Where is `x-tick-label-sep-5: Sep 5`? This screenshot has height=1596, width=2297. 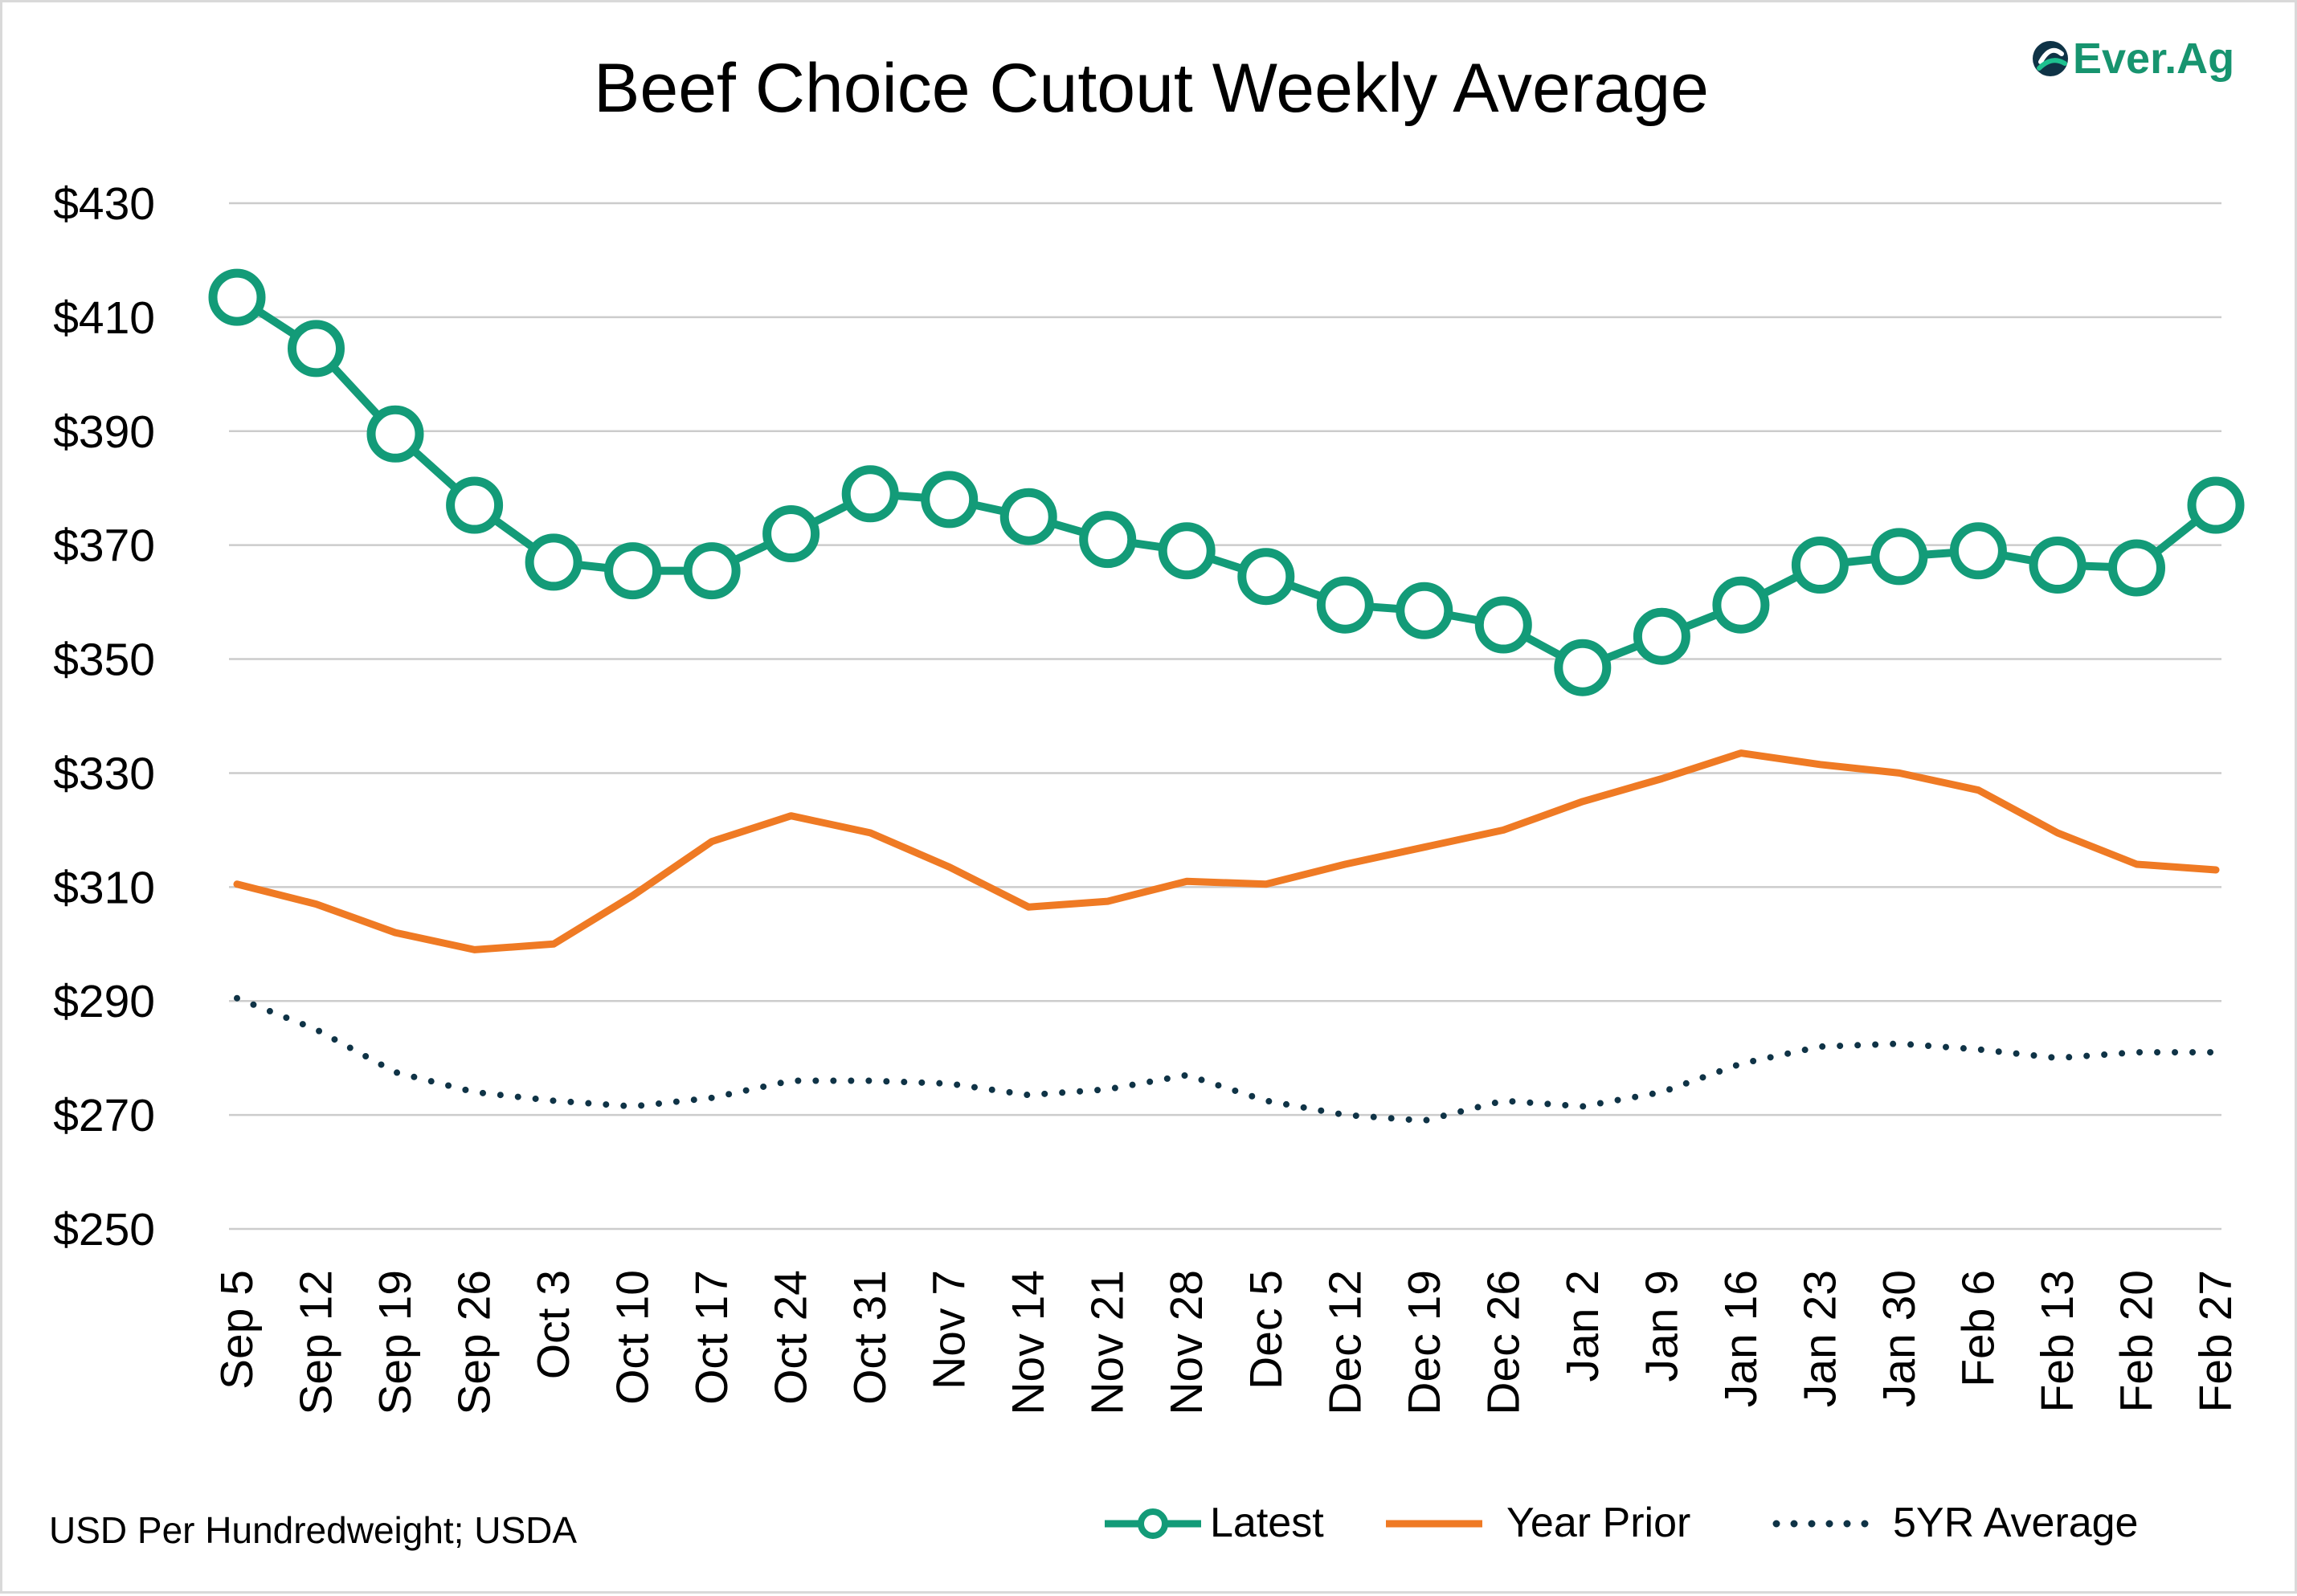
x-tick-label-sep-5: Sep 5 is located at coordinates (237, 1330).